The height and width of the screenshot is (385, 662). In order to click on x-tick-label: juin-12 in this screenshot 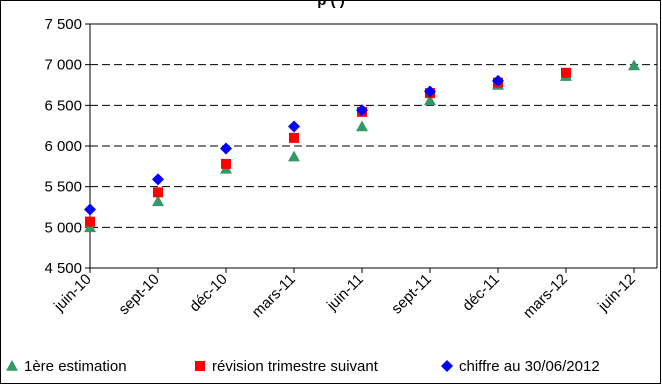, I will do `click(616, 293)`.